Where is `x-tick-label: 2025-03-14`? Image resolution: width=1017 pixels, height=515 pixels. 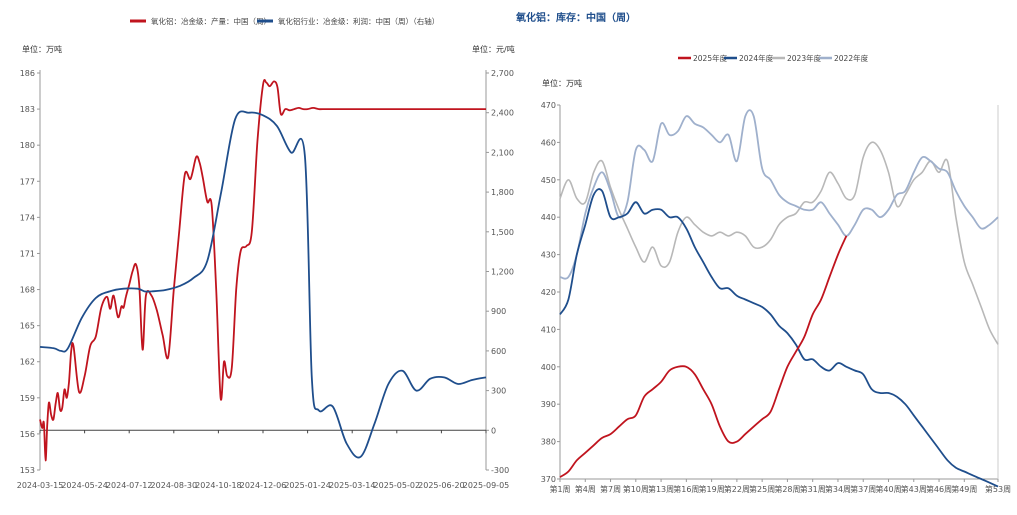
x-tick-label: 2025-03-14 is located at coordinates (352, 485).